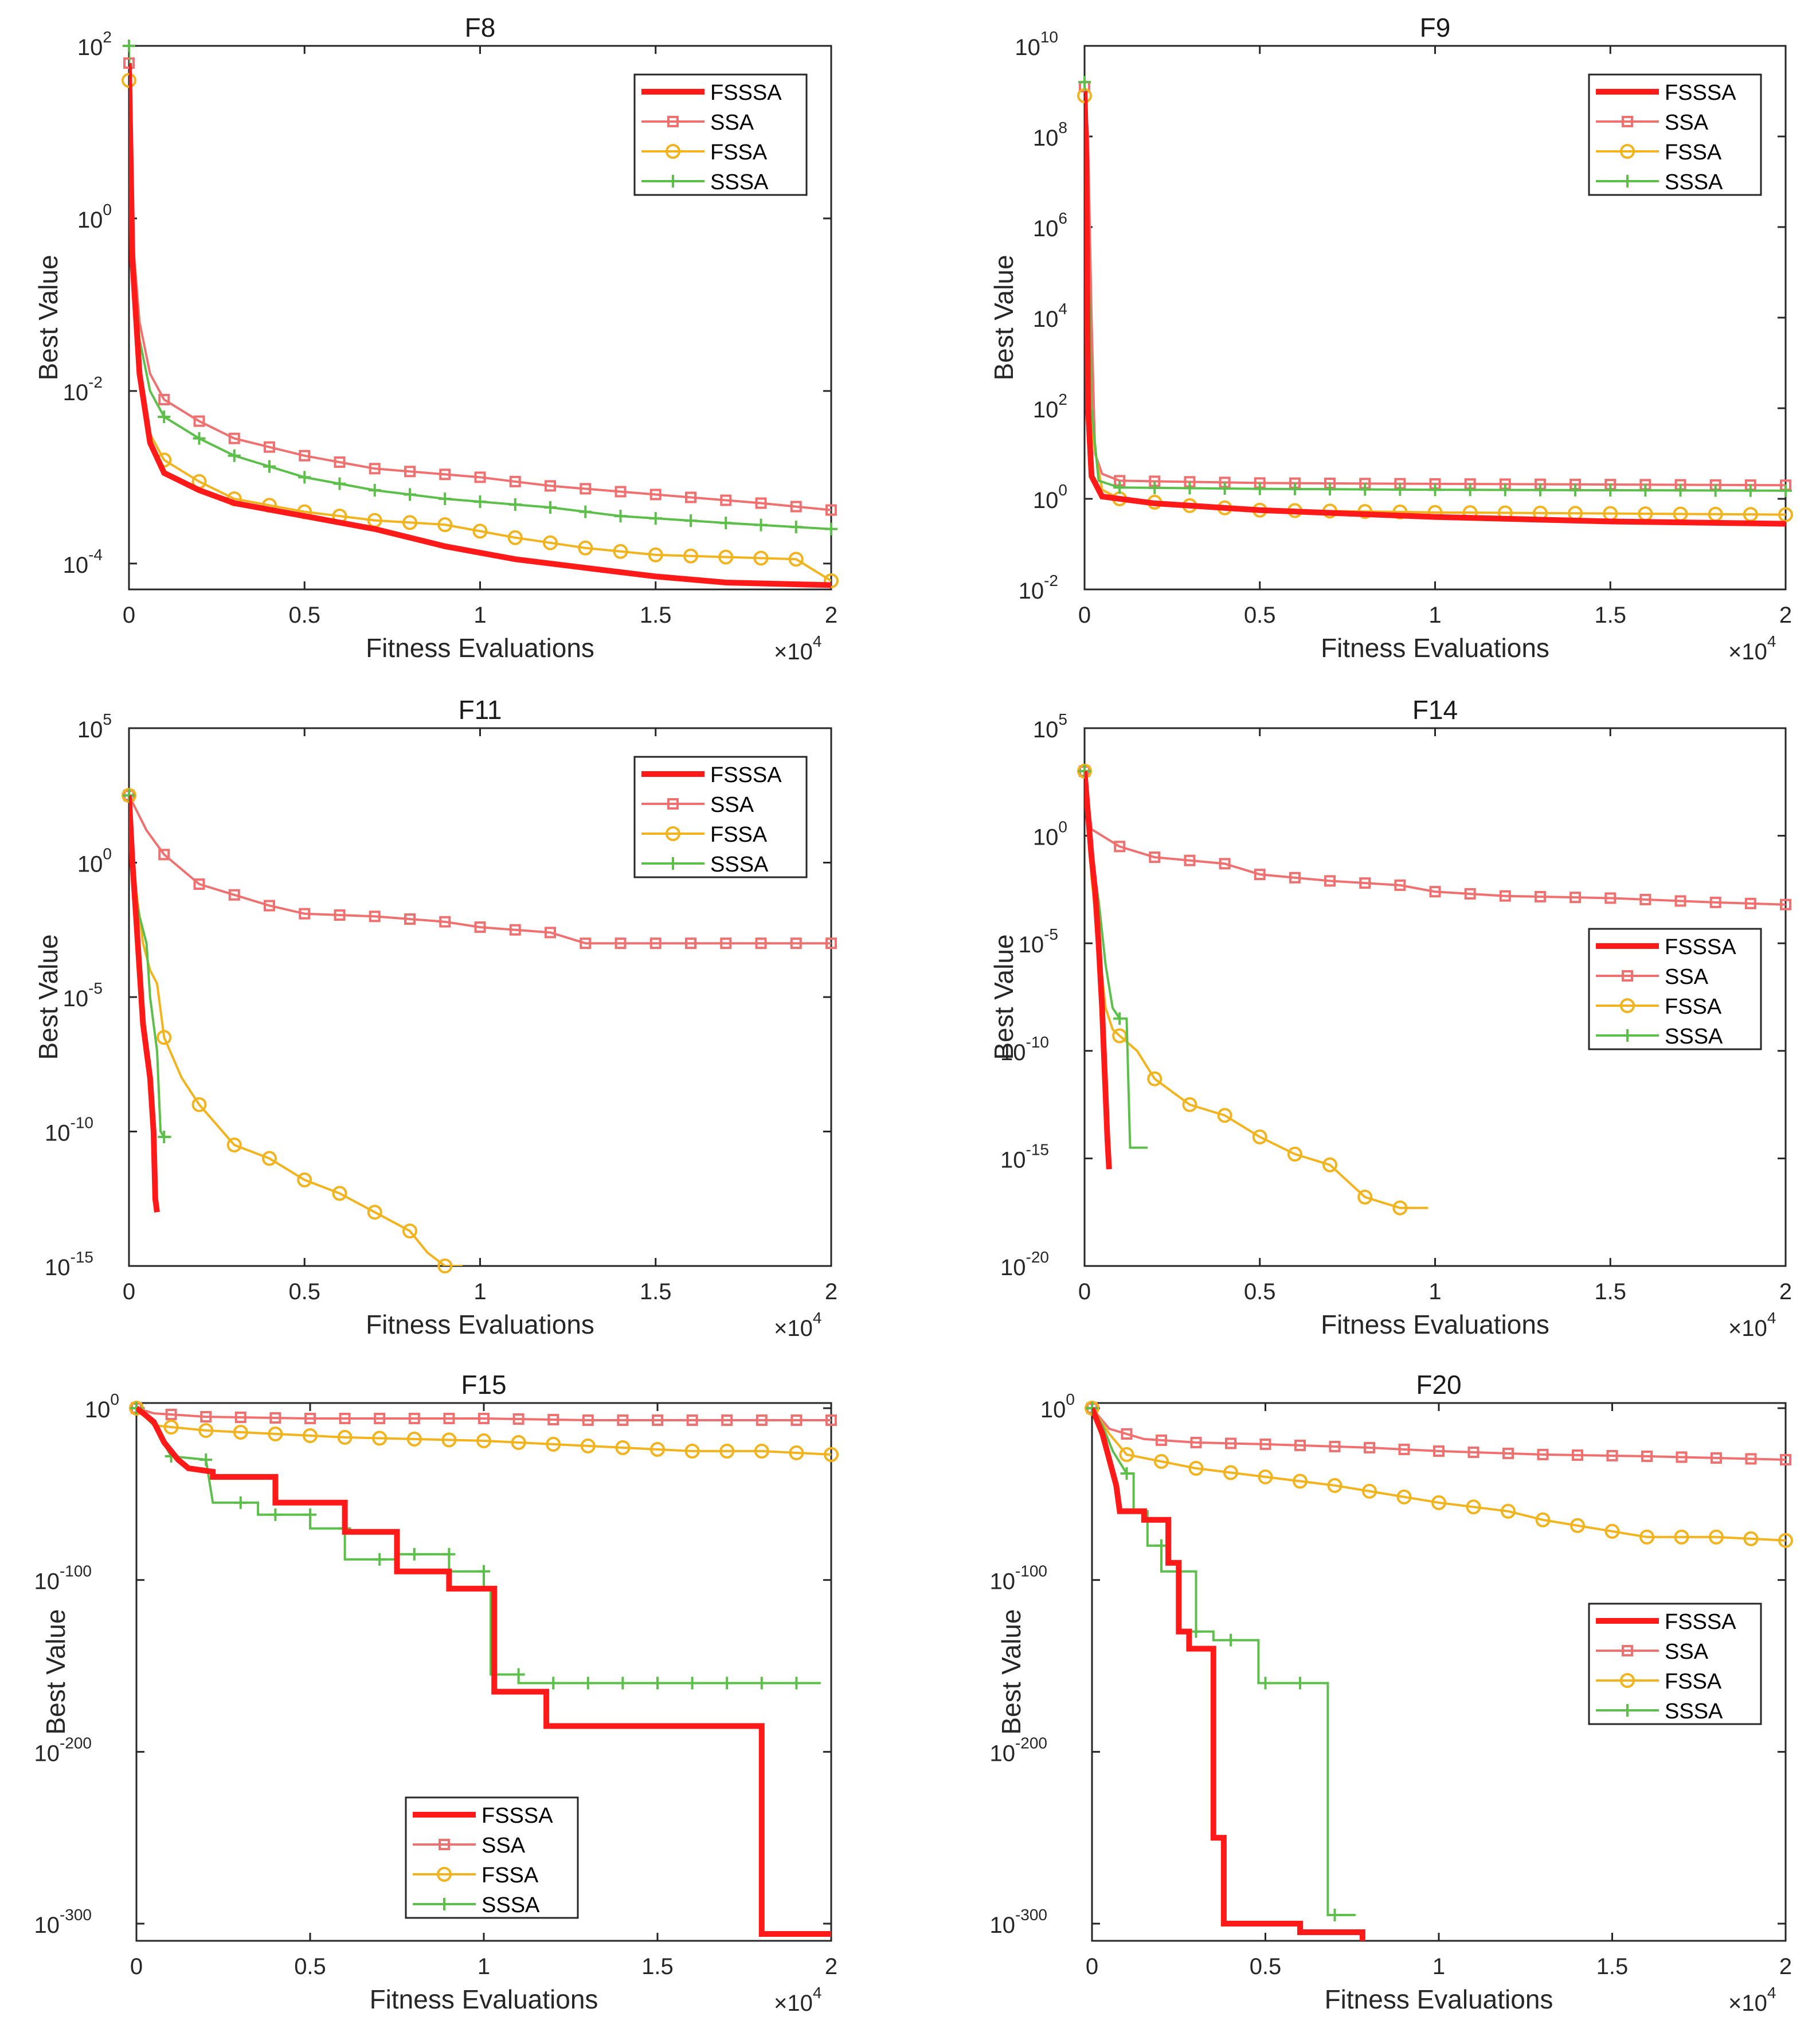 The width and height of the screenshot is (1820, 2036). What do you see at coordinates (480, 615) in the screenshot?
I see `x-tick-label: 1` at bounding box center [480, 615].